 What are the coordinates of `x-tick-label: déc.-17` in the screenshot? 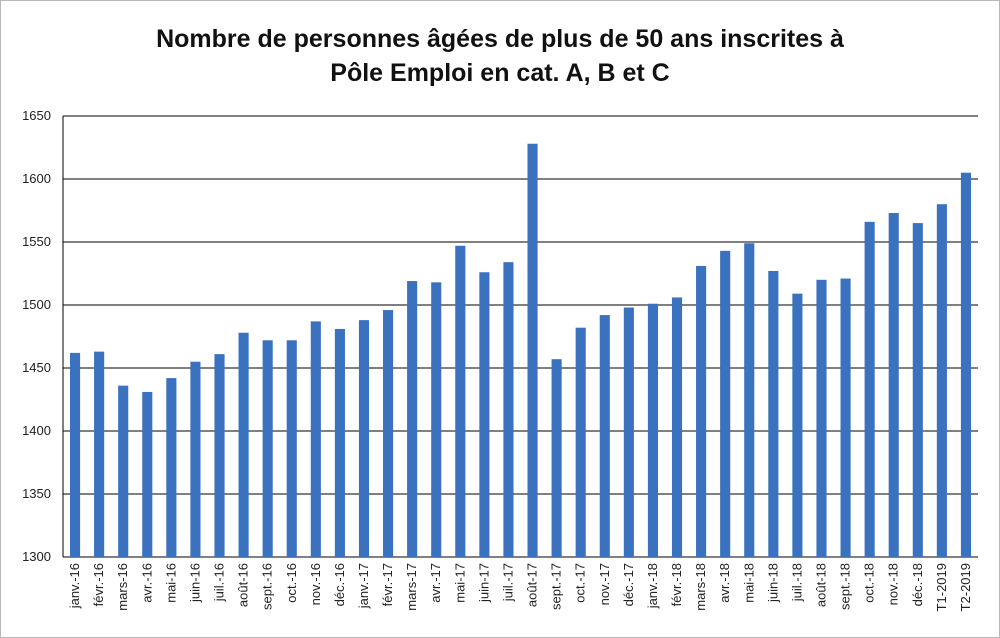 It's located at (628, 584).